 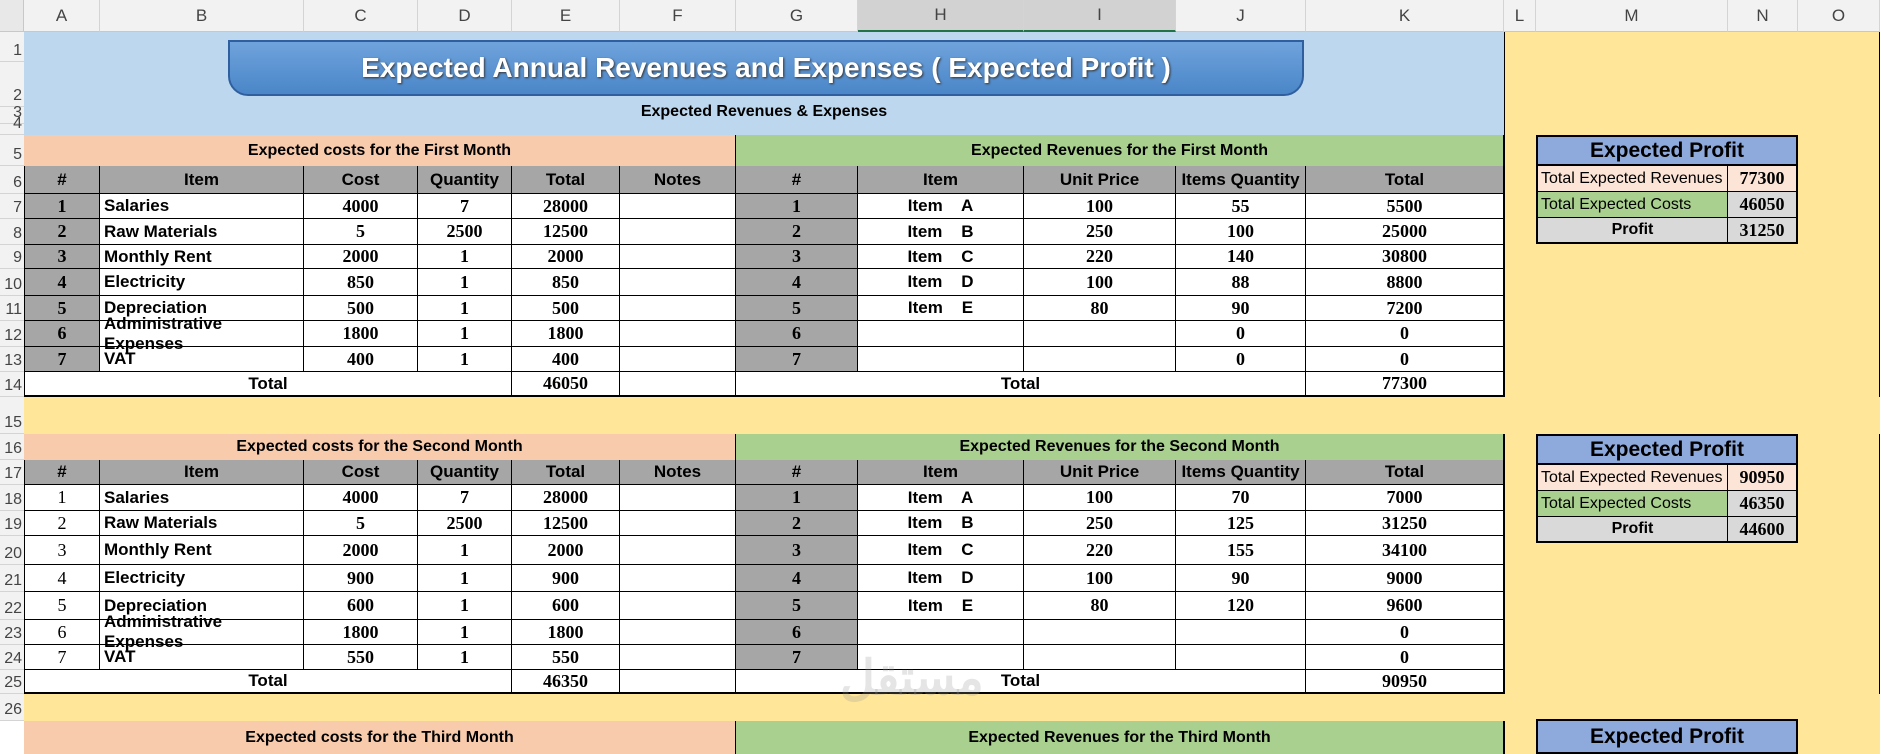 What do you see at coordinates (1100, 606) in the screenshot?
I see `revenue-unit-price: 80` at bounding box center [1100, 606].